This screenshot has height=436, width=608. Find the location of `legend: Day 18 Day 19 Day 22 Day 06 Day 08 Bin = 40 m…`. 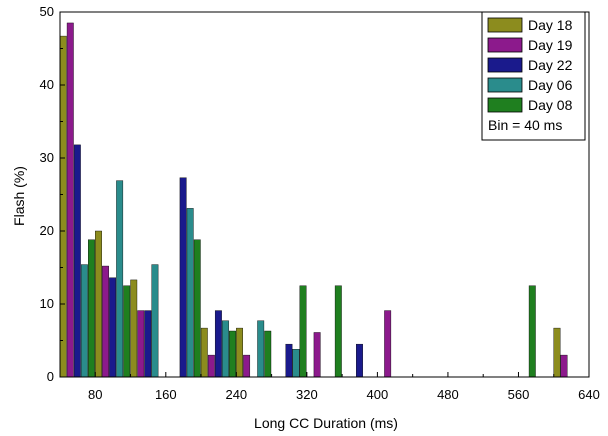

legend: Day 18 Day 19 Day 22 Day 06 Day 08 Bin = 40 m… is located at coordinates (533, 76).